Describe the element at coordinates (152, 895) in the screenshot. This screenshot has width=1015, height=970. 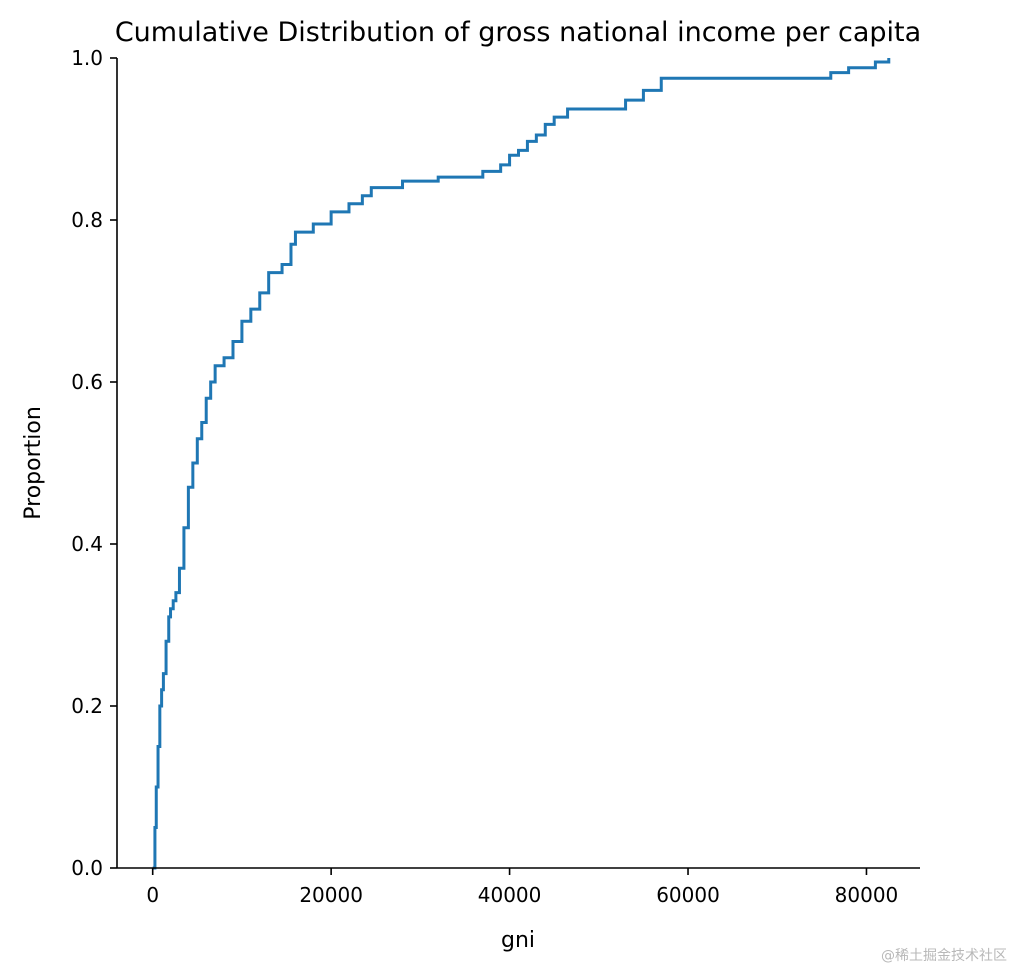
I see `x-tick-label: 0` at that location.